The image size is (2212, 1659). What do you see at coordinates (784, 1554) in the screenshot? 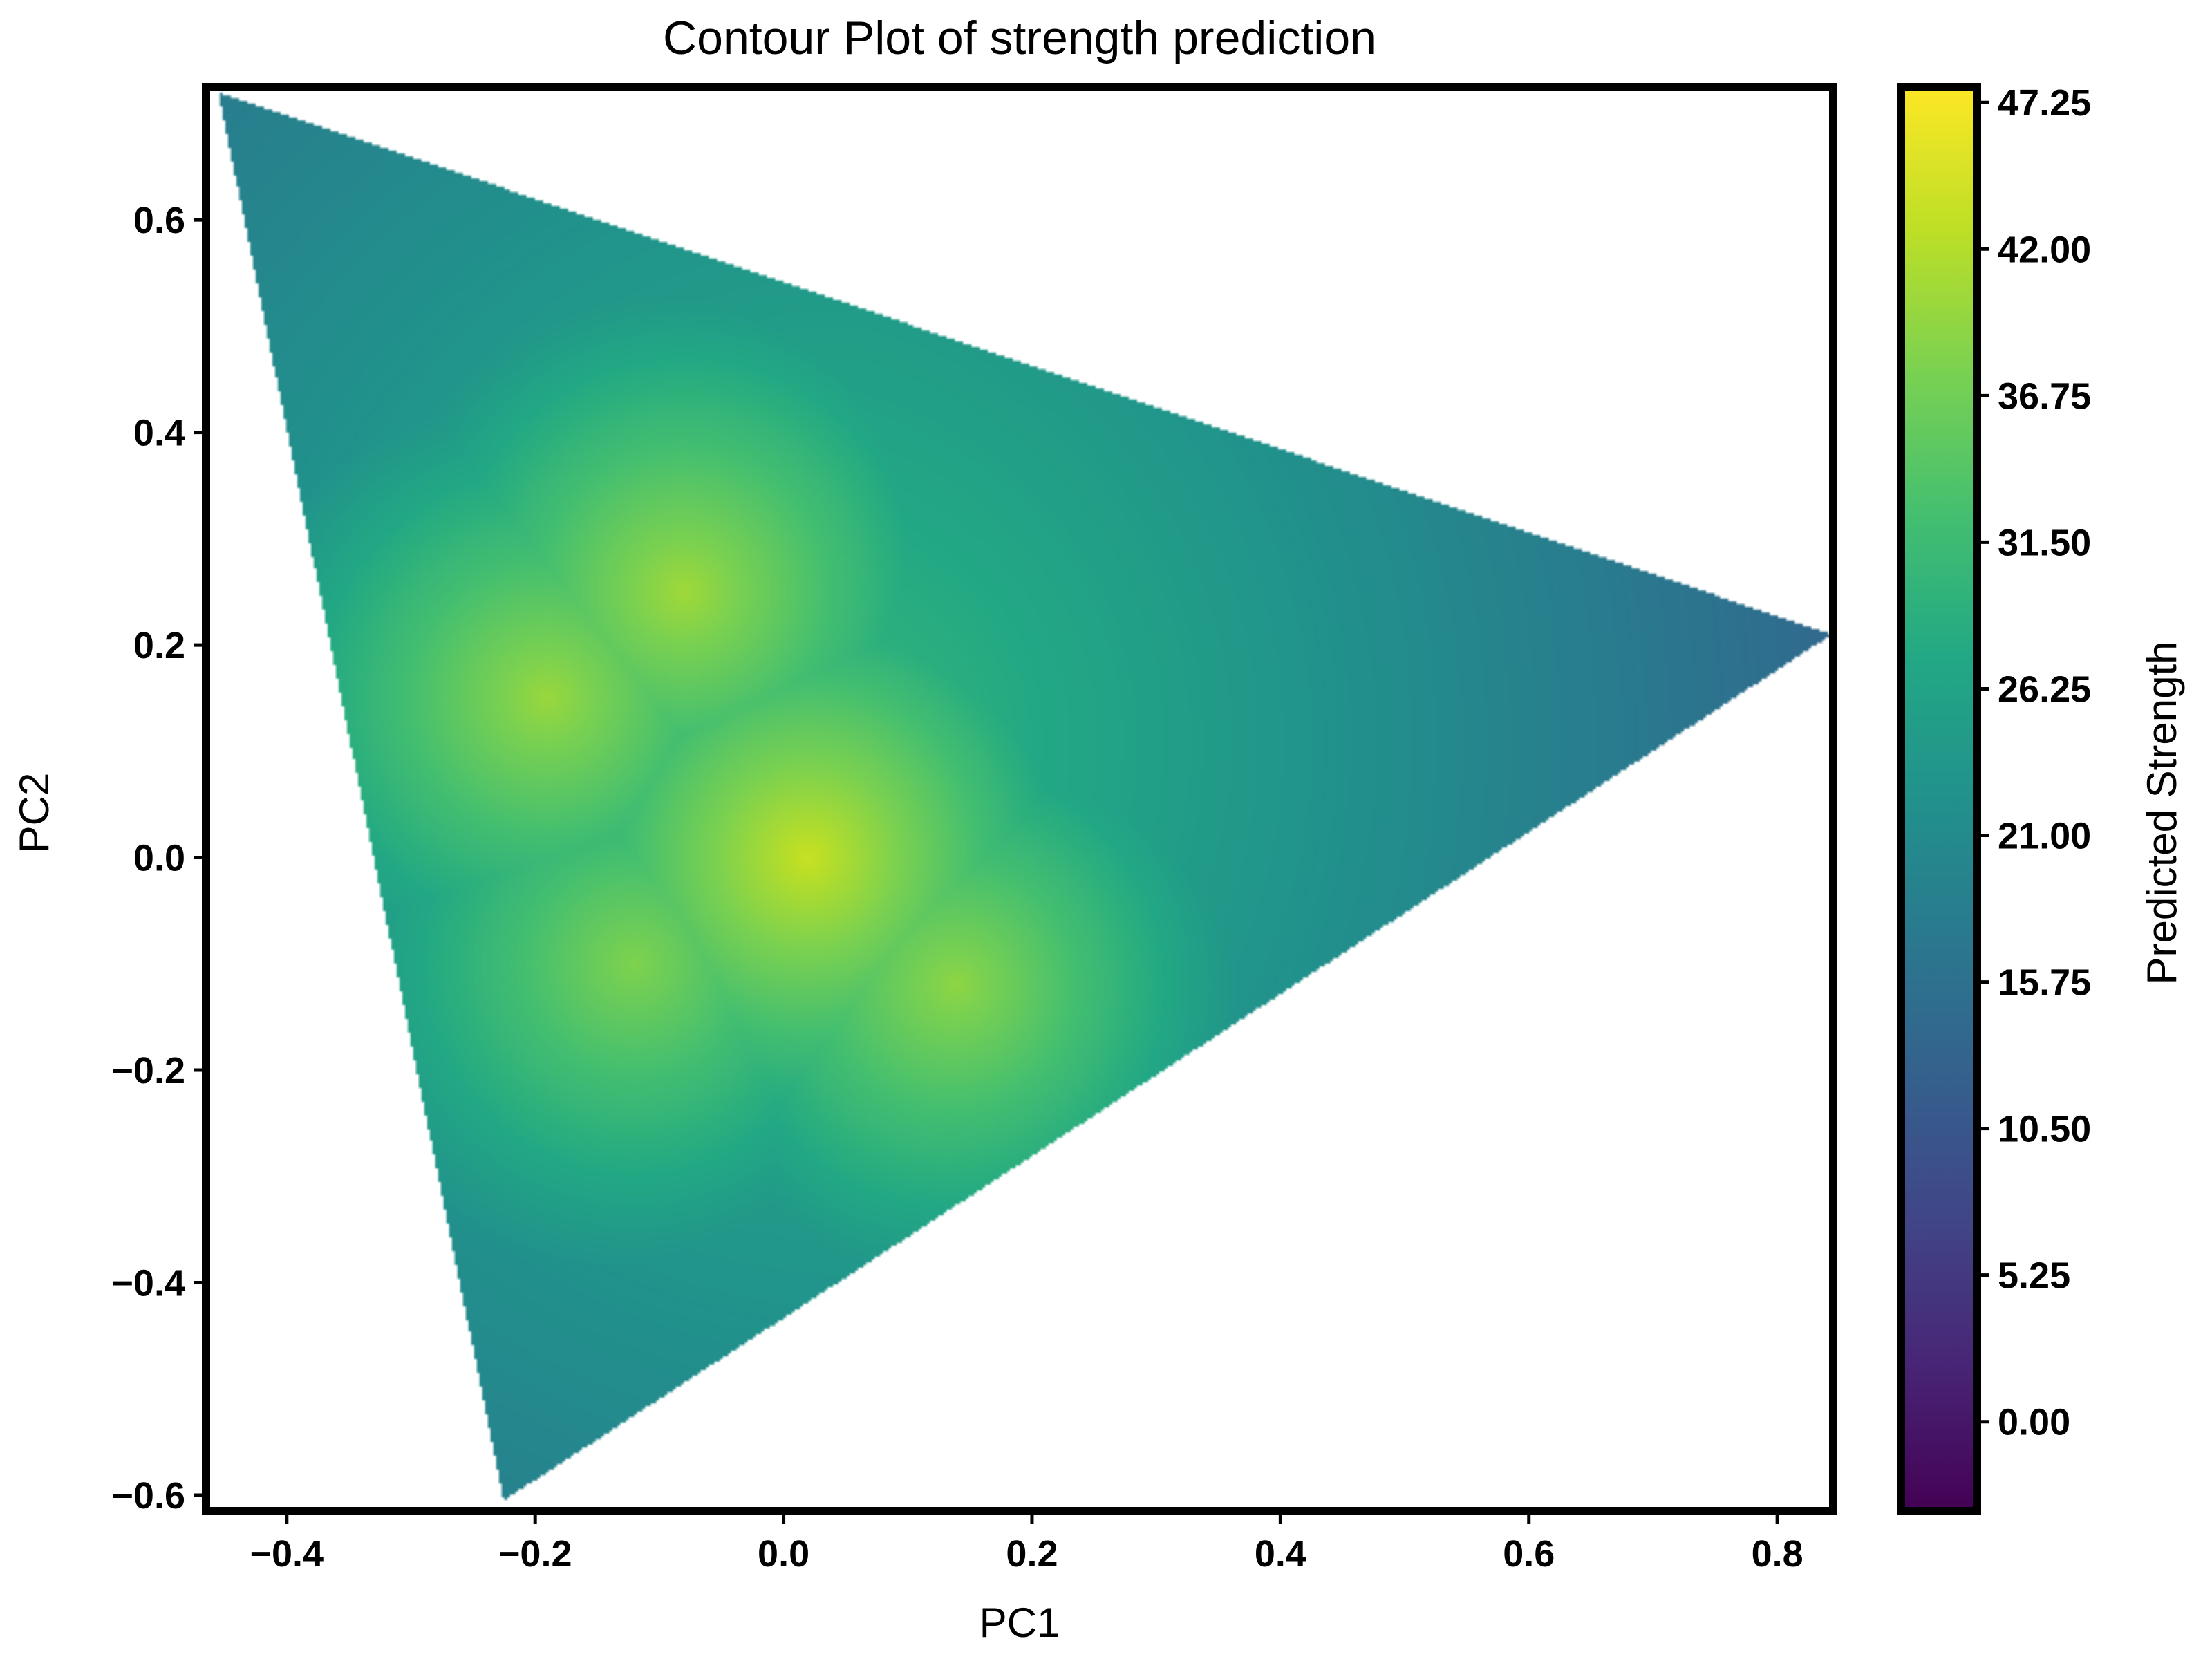
I see `x-tick-label: 0.0` at bounding box center [784, 1554].